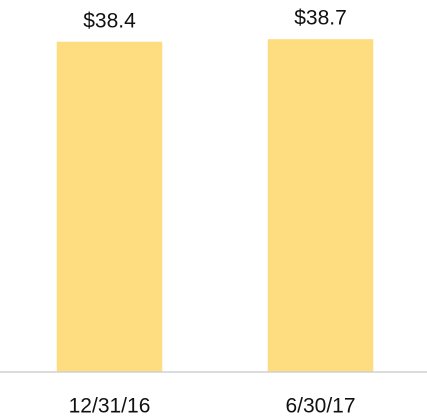 The height and width of the screenshot is (418, 427). What do you see at coordinates (320, 18) in the screenshot?
I see `value-label: $38.7` at bounding box center [320, 18].